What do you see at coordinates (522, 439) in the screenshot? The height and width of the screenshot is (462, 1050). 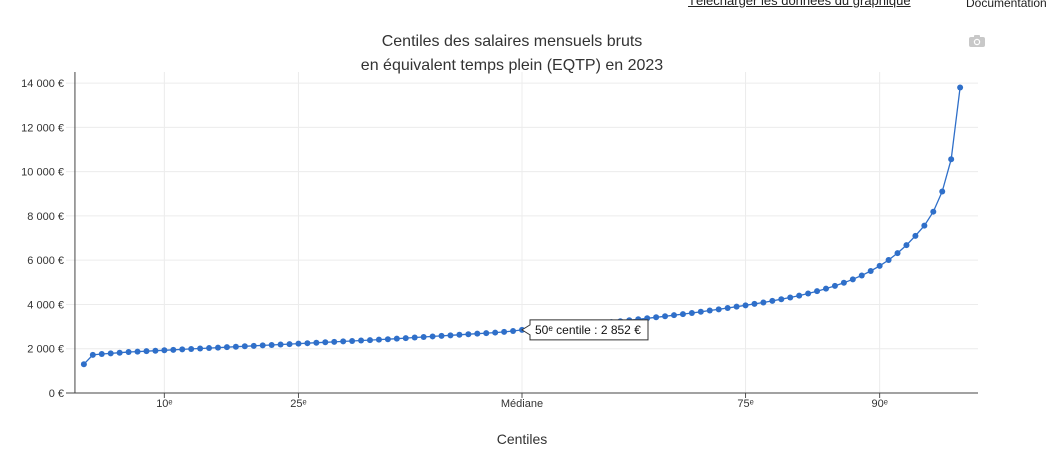 I see `x-axis-title: Centiles` at bounding box center [522, 439].